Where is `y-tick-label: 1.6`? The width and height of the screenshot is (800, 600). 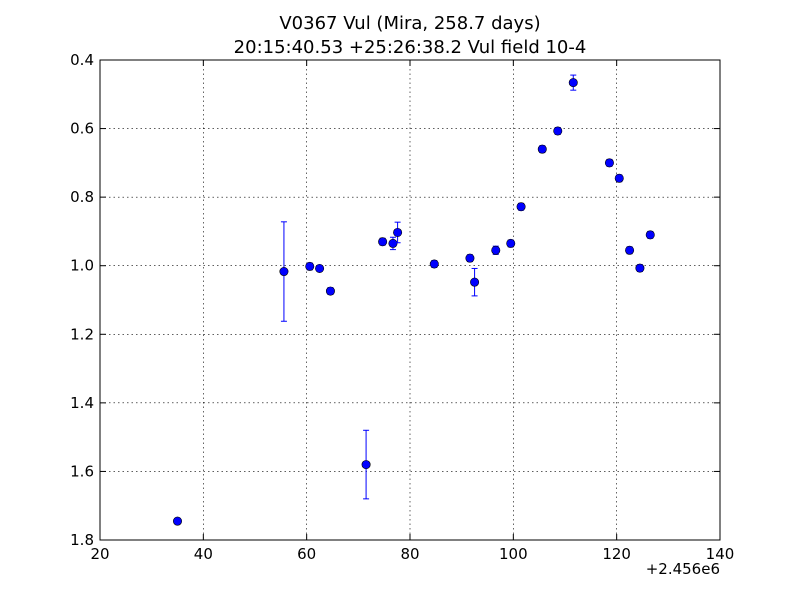
y-tick-label: 1.6 is located at coordinates (82, 471).